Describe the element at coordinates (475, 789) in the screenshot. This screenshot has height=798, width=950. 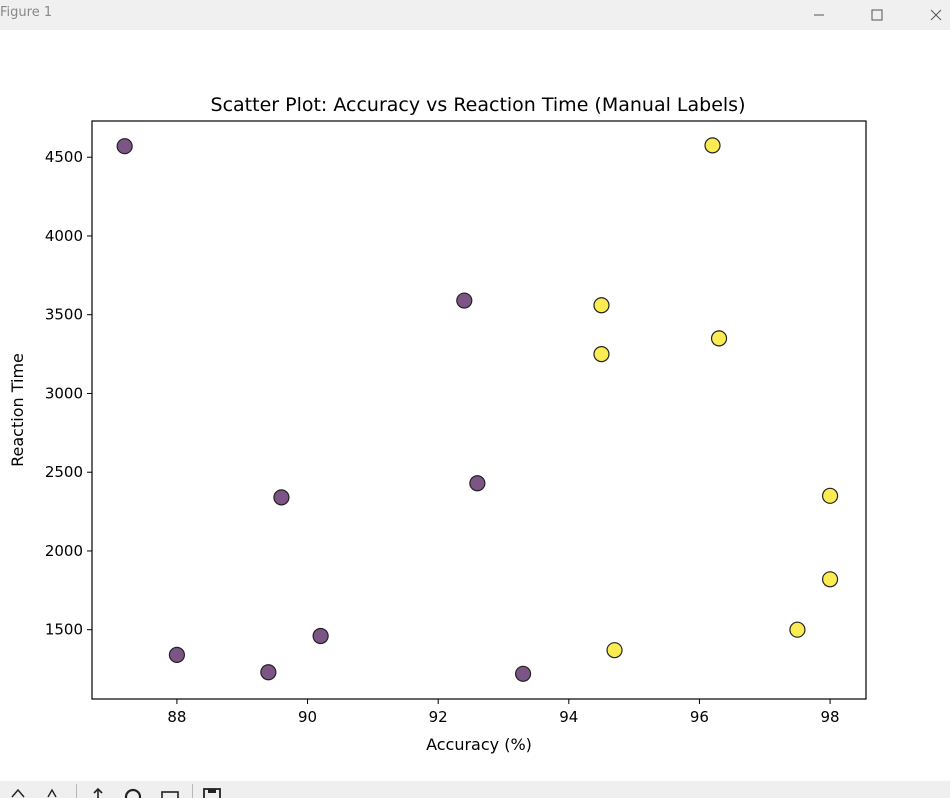
I see `navigation-toolbar` at that location.